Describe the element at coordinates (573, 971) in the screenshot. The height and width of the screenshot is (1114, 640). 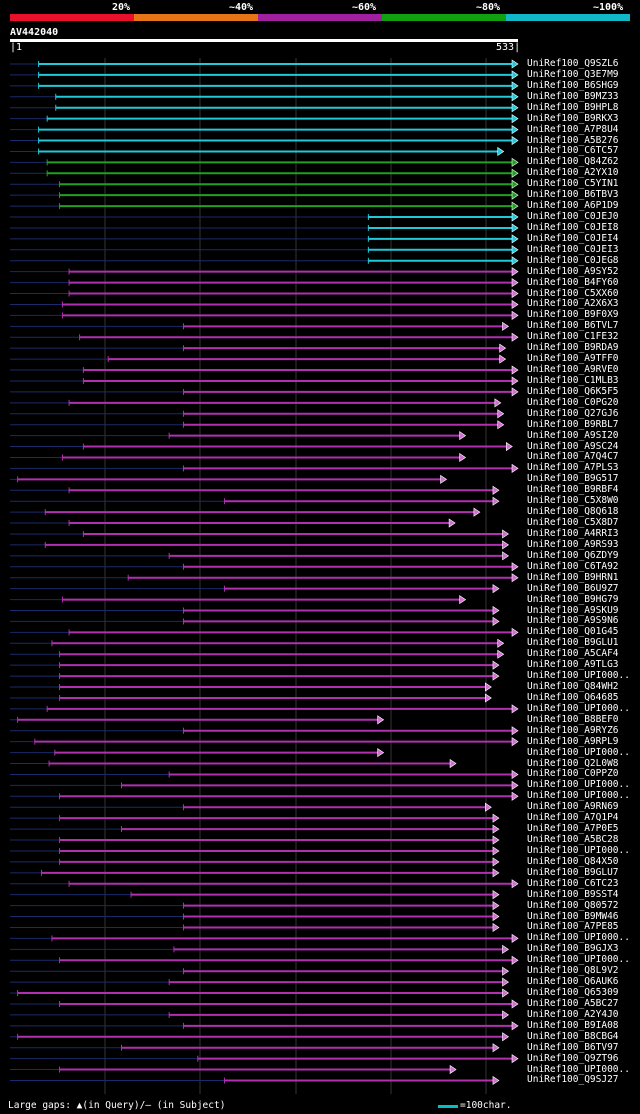
I see `hit-label: UniRef100_Q8L9V2` at that location.